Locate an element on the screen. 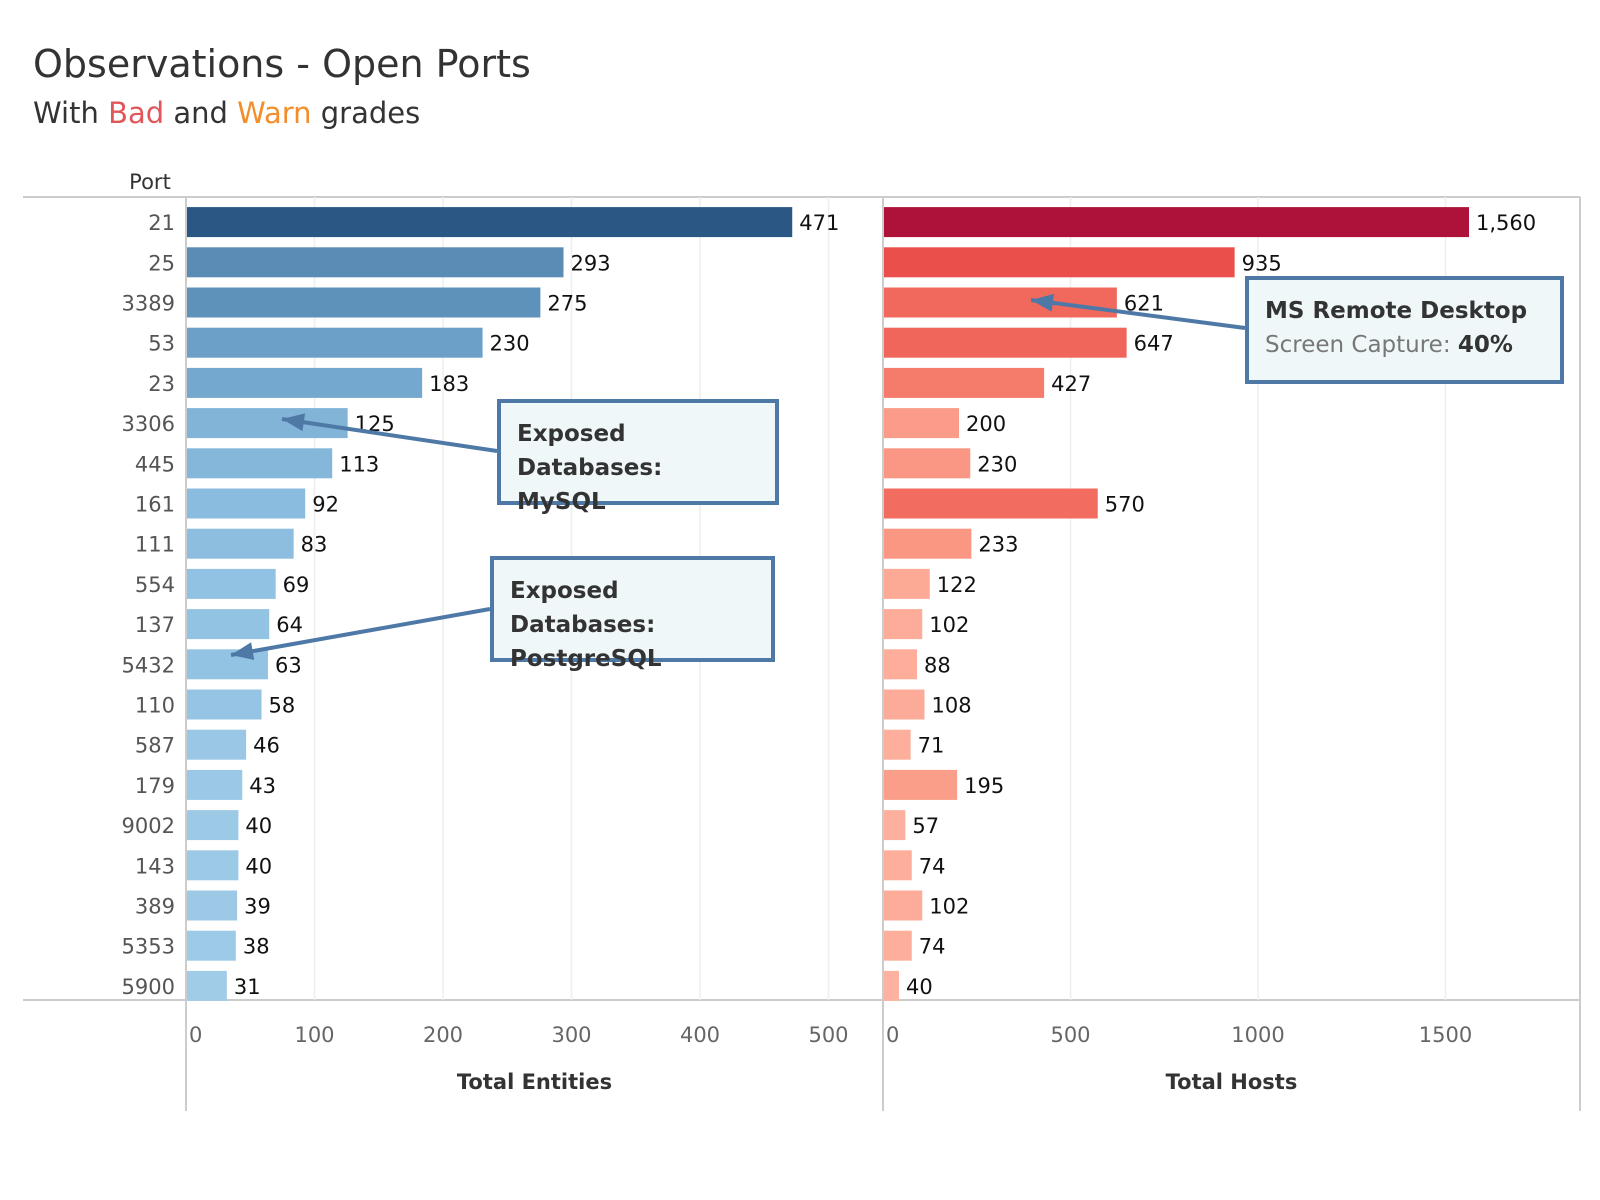 This screenshot has width=1600, height=1200. port-label: 53 is located at coordinates (161, 344).